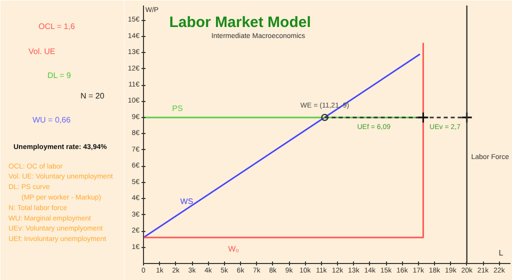  Describe the element at coordinates (42, 51) in the screenshot. I see `text: Vol. UE` at that location.